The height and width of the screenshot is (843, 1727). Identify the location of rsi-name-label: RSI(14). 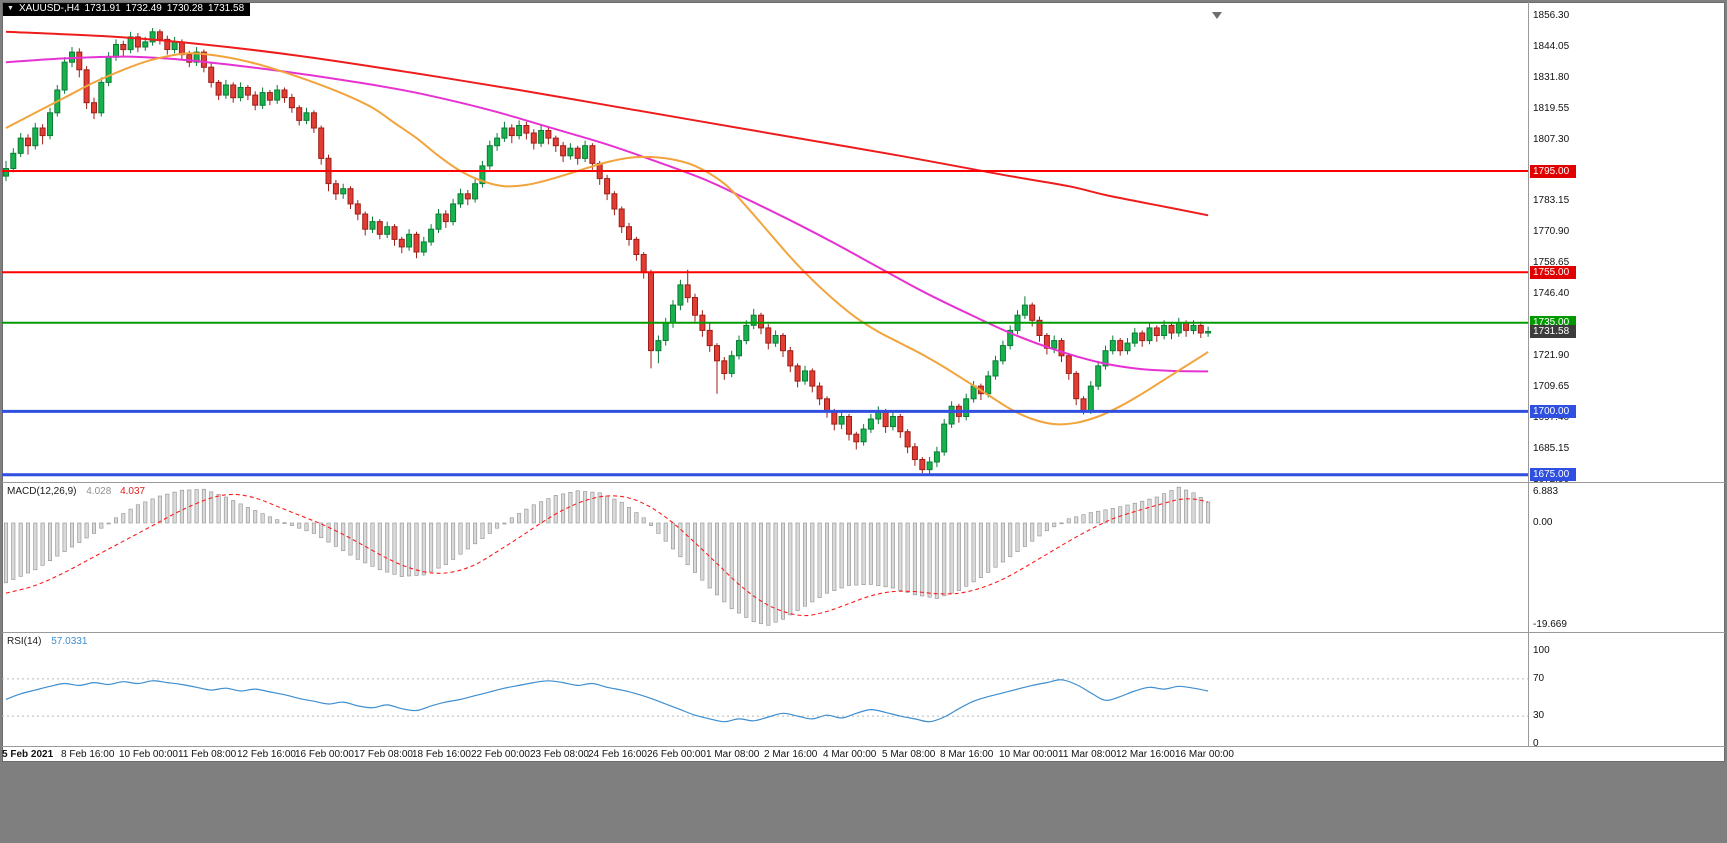
(24, 641).